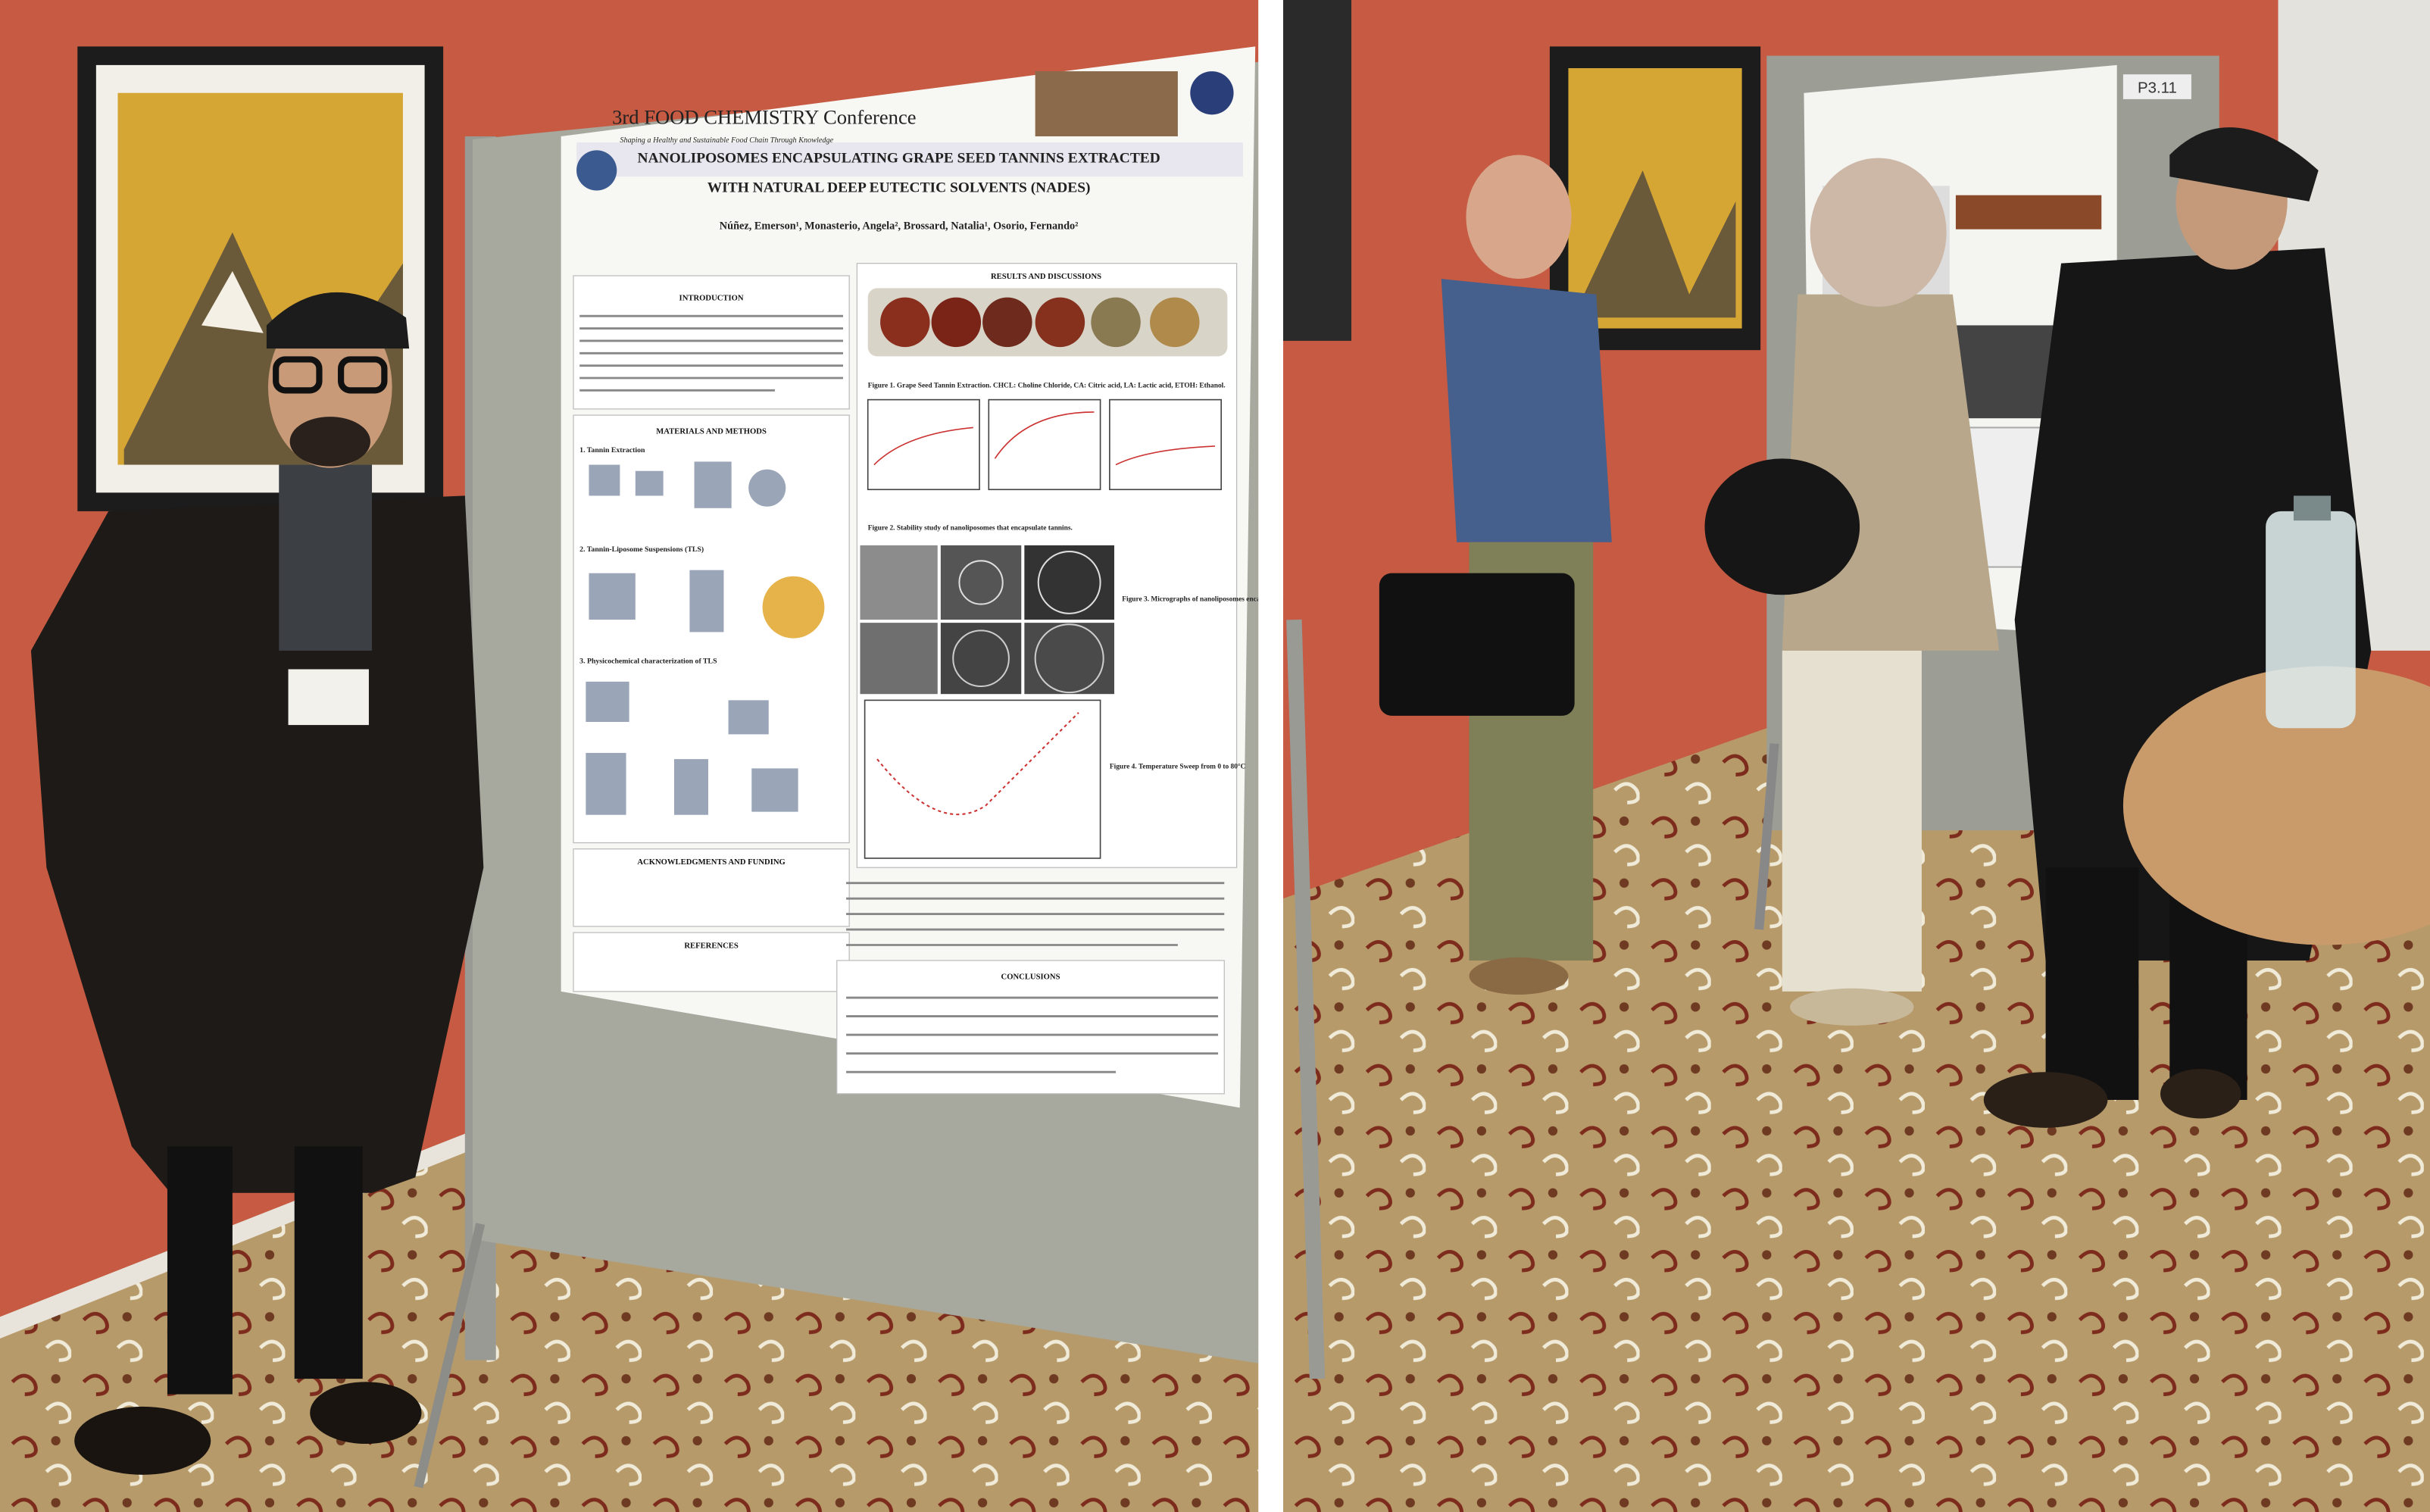 The height and width of the screenshot is (1512, 2430). What do you see at coordinates (1317, 170) in the screenshot?
I see `art-frame` at bounding box center [1317, 170].